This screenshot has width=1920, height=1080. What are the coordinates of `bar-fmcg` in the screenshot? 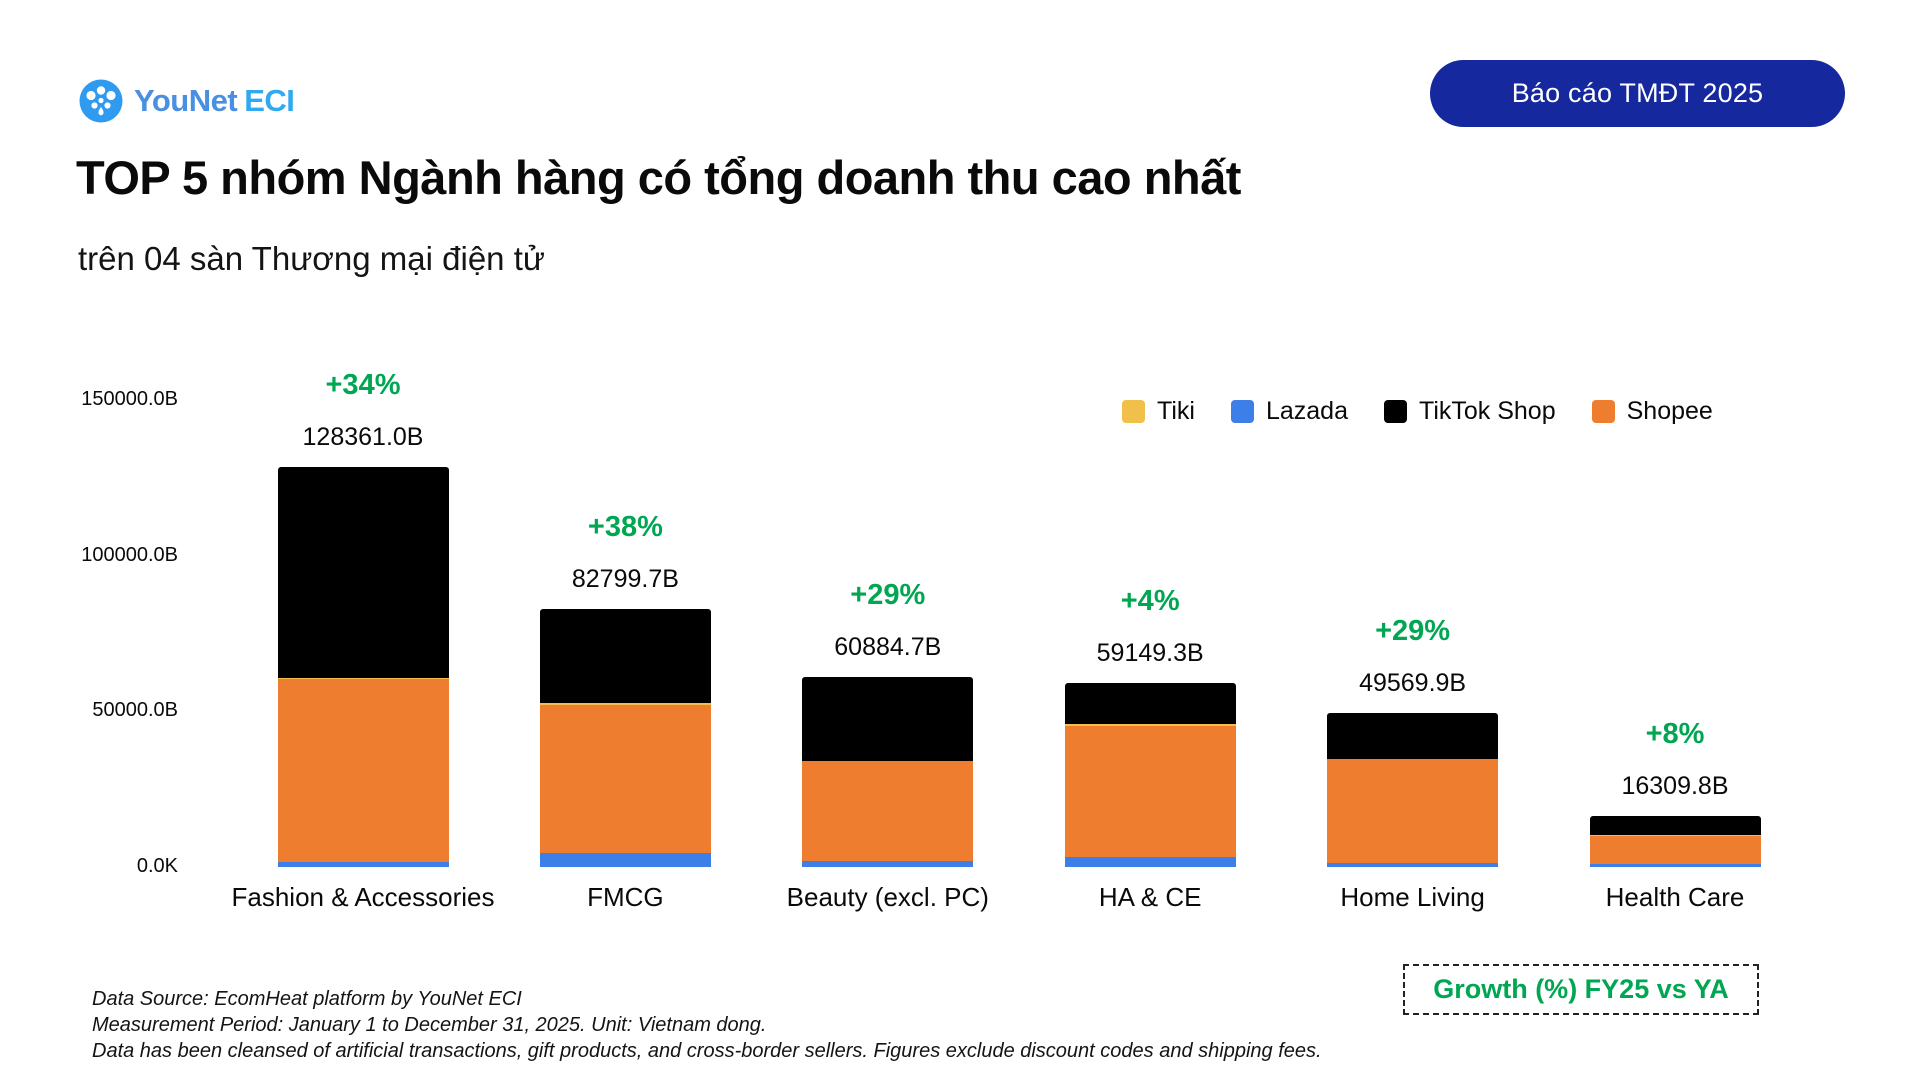 It's located at (625, 738).